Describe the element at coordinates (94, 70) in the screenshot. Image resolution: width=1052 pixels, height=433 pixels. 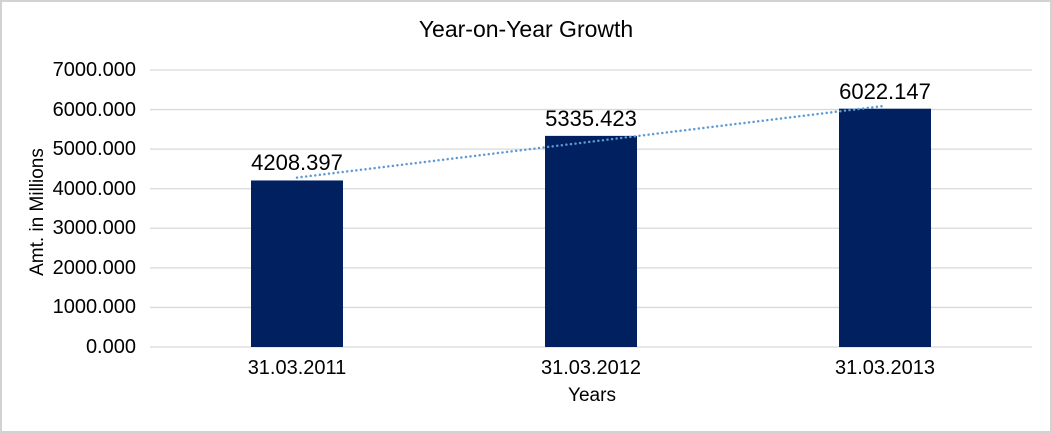
I see `y-tick-label: 7000.000` at that location.